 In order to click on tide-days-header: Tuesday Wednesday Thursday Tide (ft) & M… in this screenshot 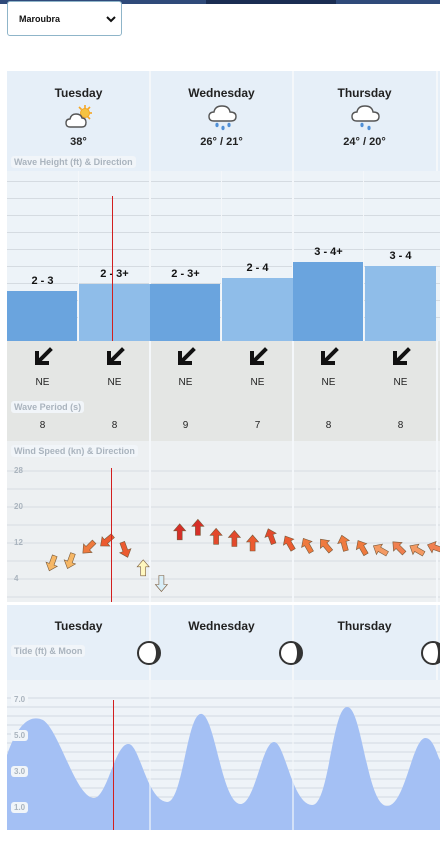, I will do `click(223, 642)`.